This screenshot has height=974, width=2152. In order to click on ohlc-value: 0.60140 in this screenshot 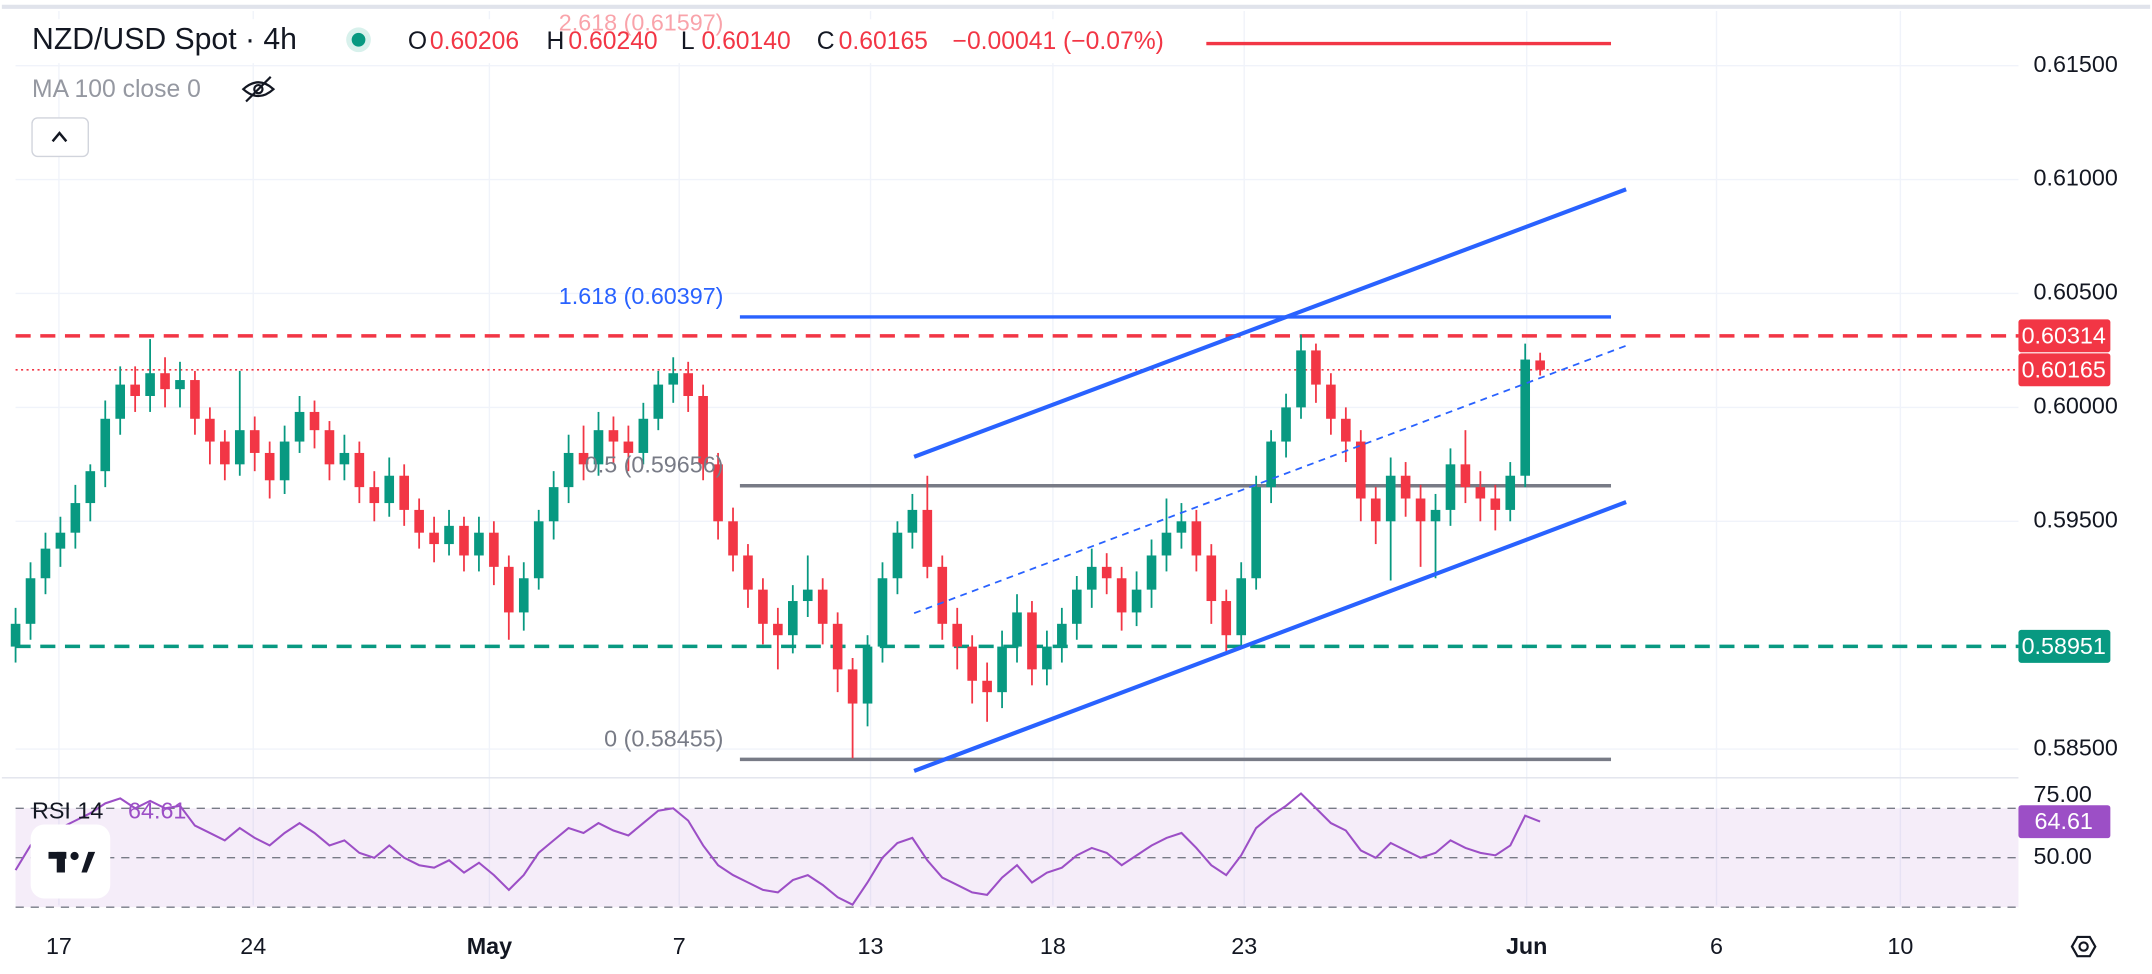, I will do `click(745, 41)`.